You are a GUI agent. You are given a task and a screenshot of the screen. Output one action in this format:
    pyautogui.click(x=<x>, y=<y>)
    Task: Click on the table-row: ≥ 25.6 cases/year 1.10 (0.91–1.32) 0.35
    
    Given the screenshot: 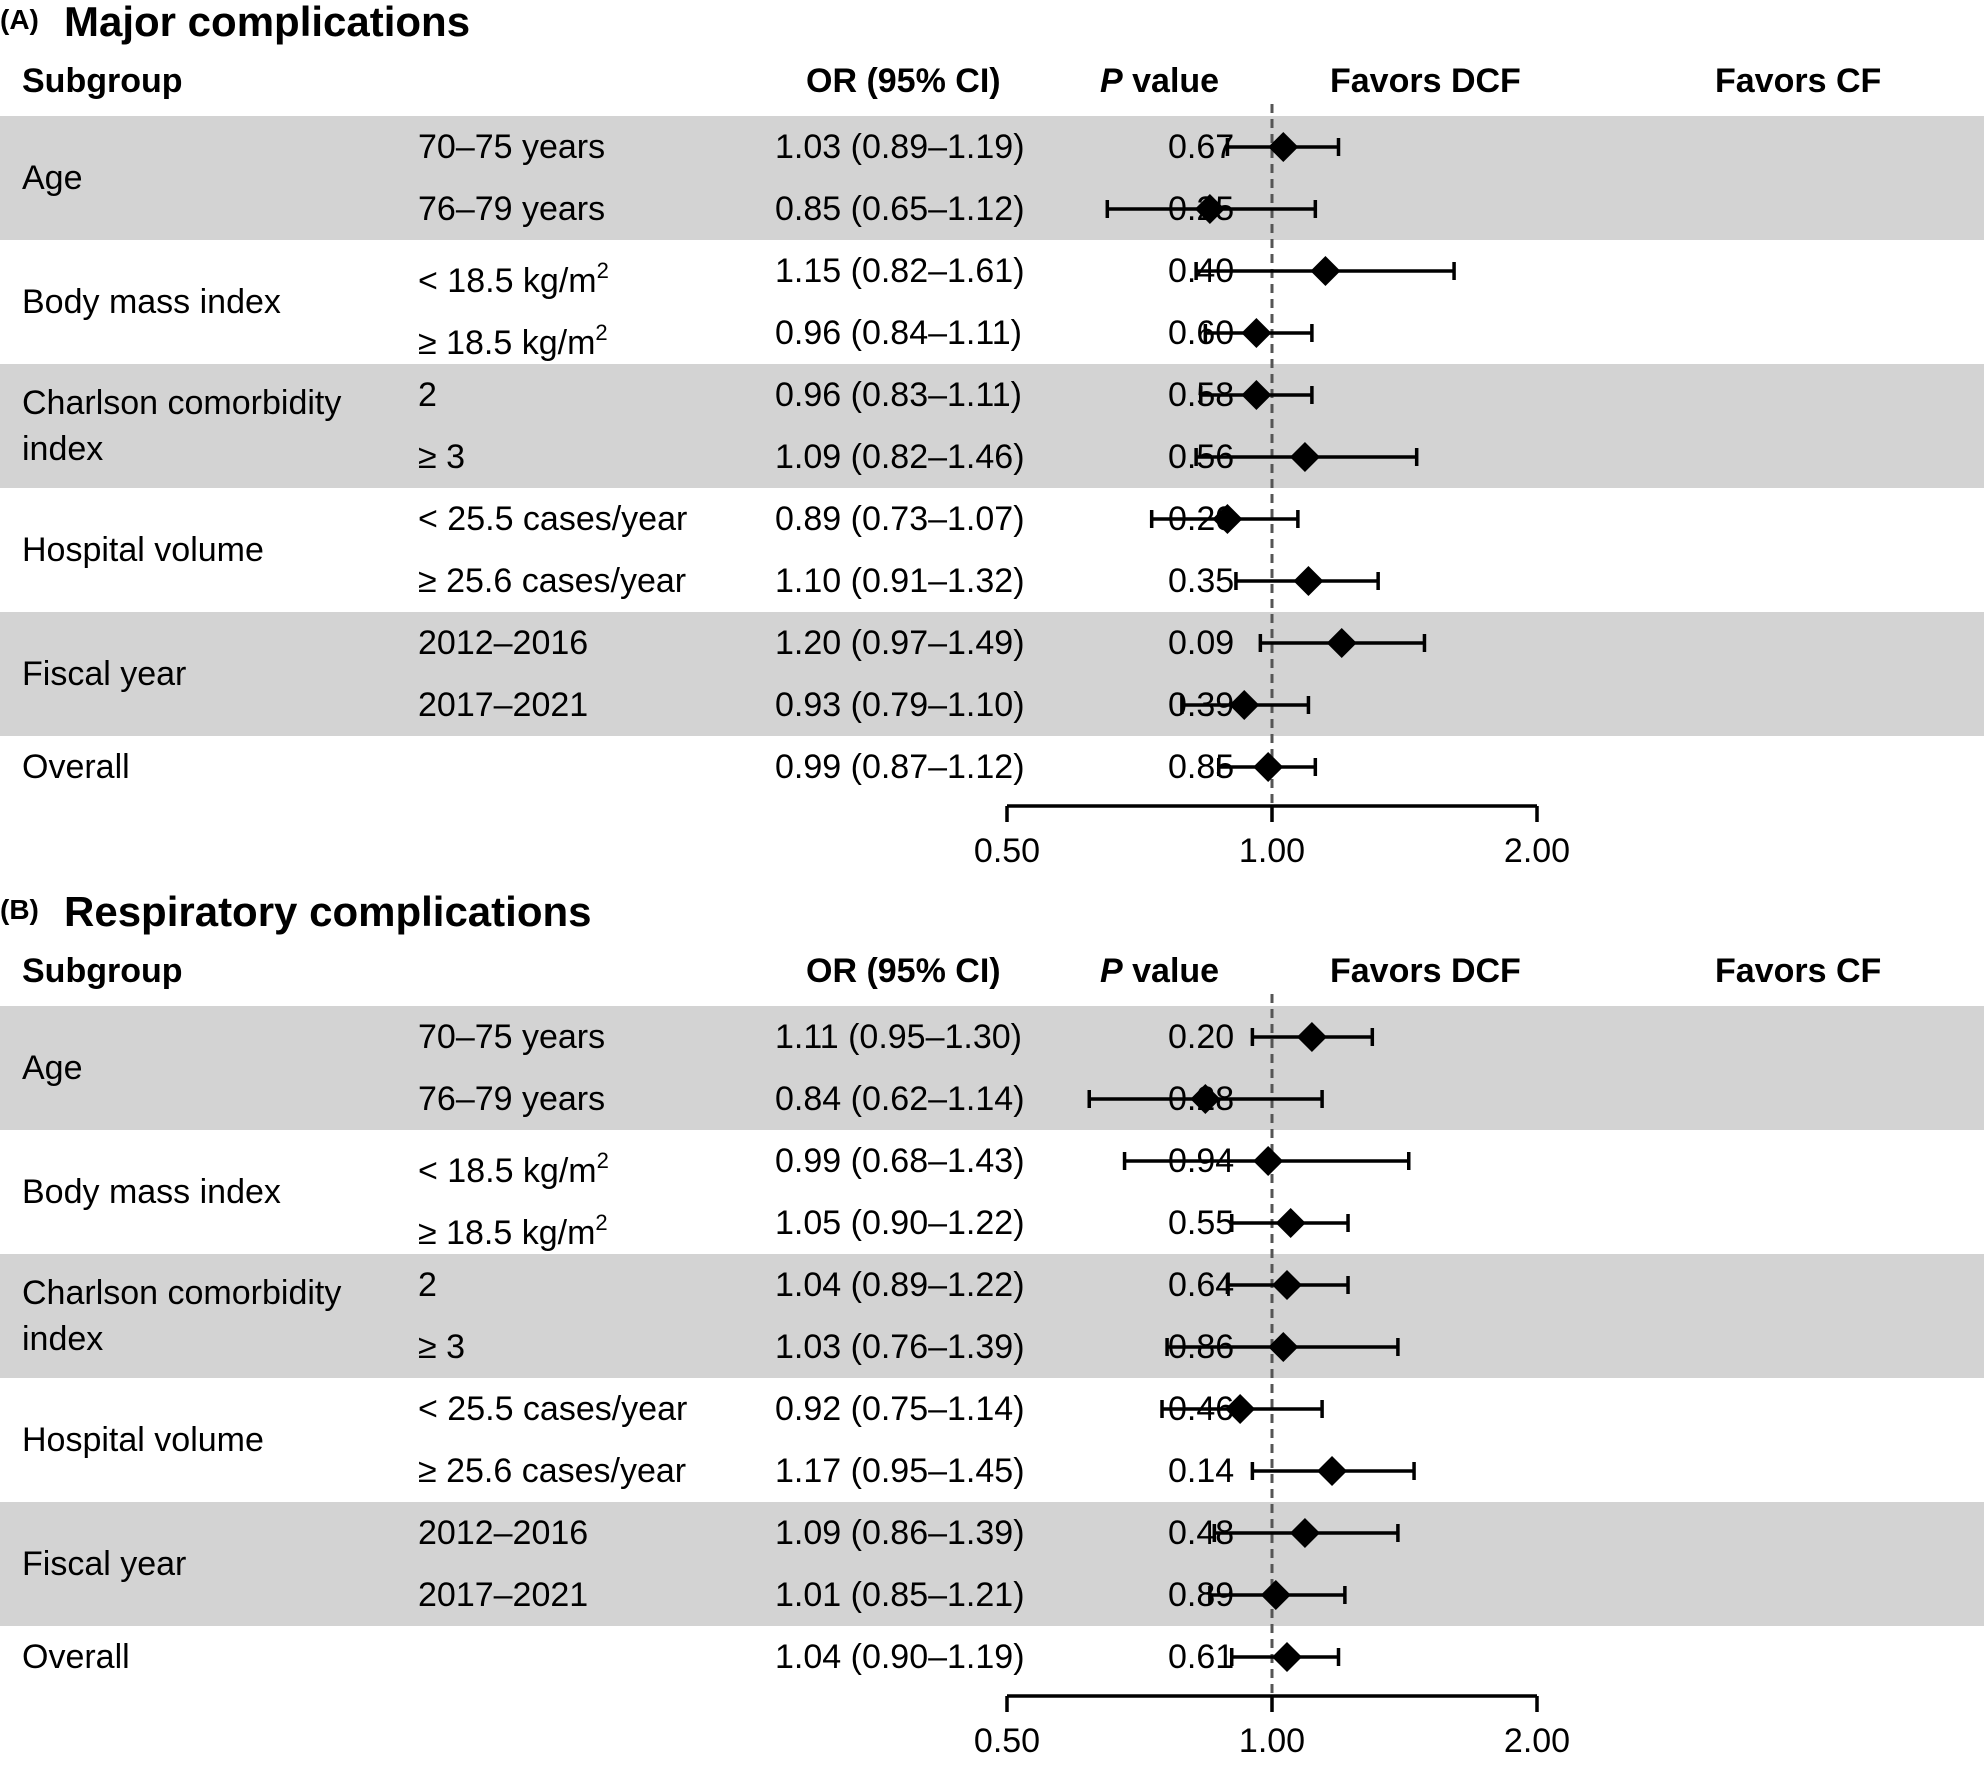 What is the action you would take?
    pyautogui.click(x=992, y=581)
    